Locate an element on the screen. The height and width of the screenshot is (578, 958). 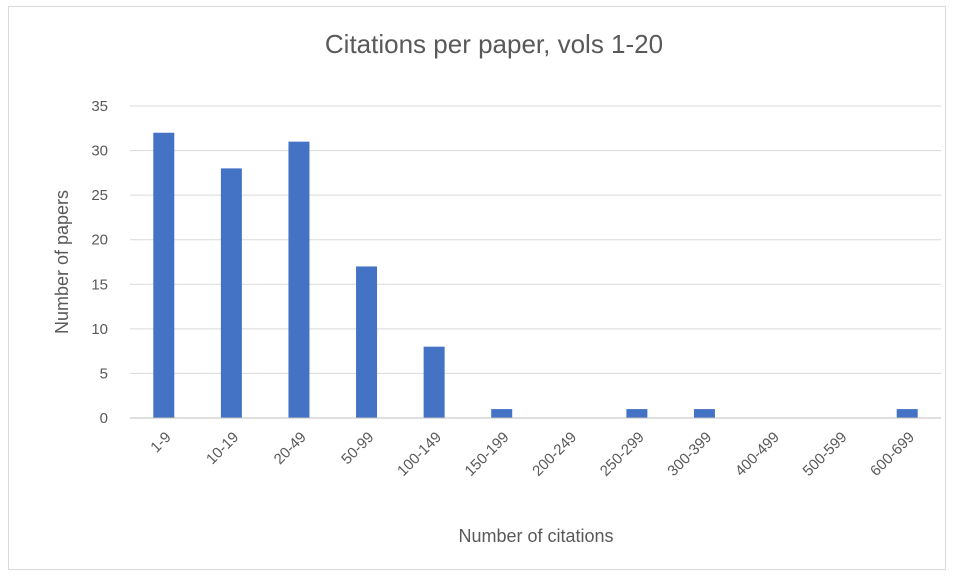
y-tick-label: 5 is located at coordinates (104, 373).